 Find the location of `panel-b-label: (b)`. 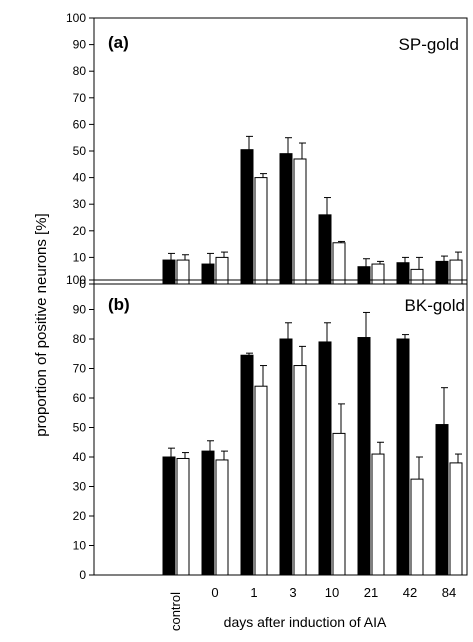

panel-b-label: (b) is located at coordinates (119, 304).